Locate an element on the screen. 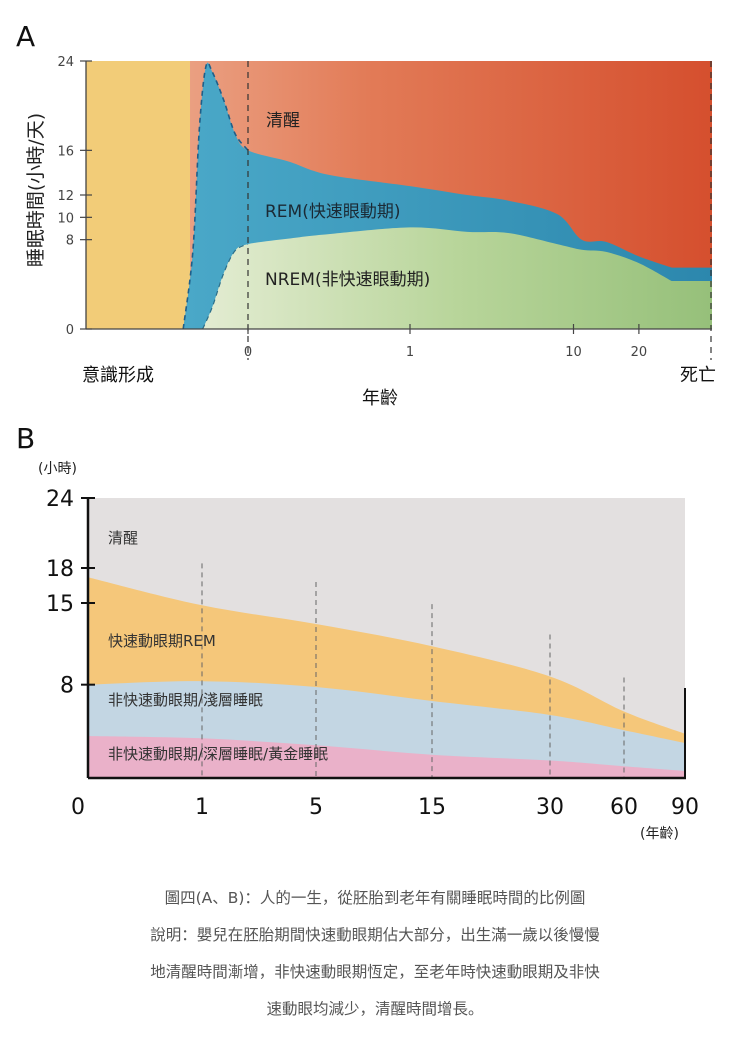 This screenshot has width=750, height=1056. y-tick-label: 18 is located at coordinates (60, 569).